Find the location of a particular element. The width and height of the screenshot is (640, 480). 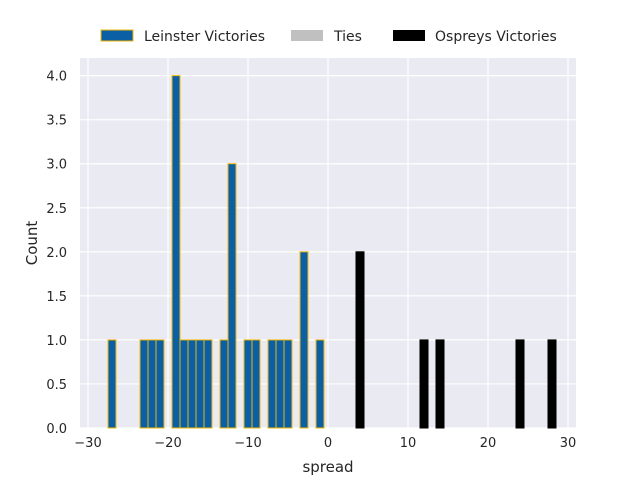

legend-label-leinster: Leinster Victories is located at coordinates (204, 37).